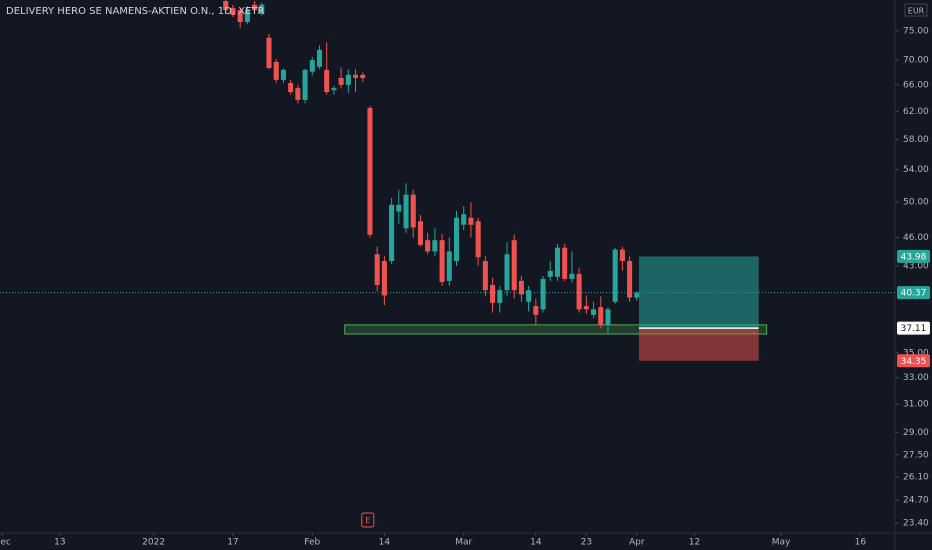 The height and width of the screenshot is (550, 932). Describe the element at coordinates (556, 329) in the screenshot. I see `support-zone` at that location.